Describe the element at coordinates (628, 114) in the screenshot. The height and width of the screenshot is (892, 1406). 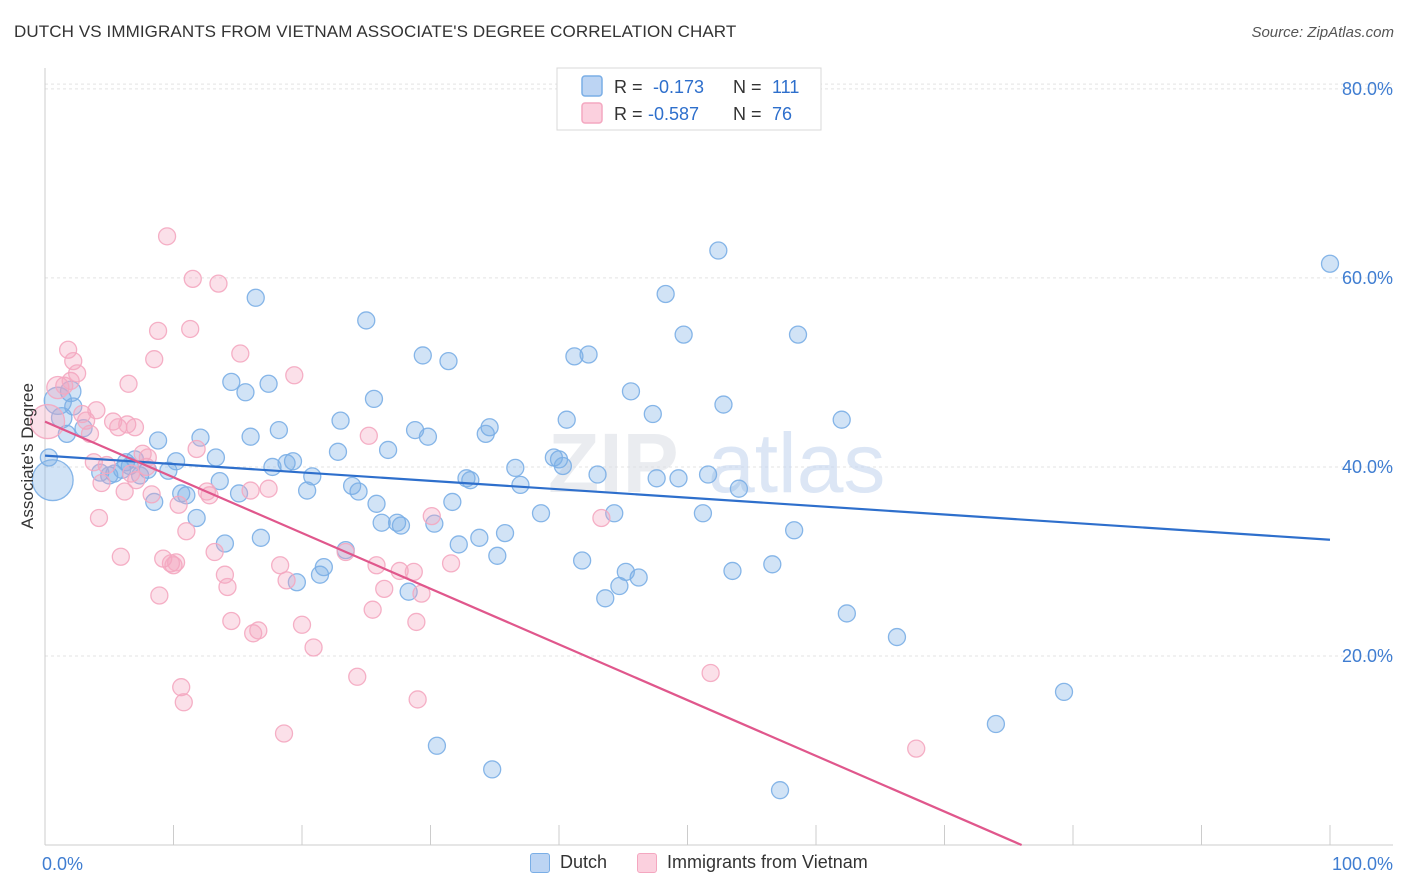
I see `legend-r-label: R =` at that location.